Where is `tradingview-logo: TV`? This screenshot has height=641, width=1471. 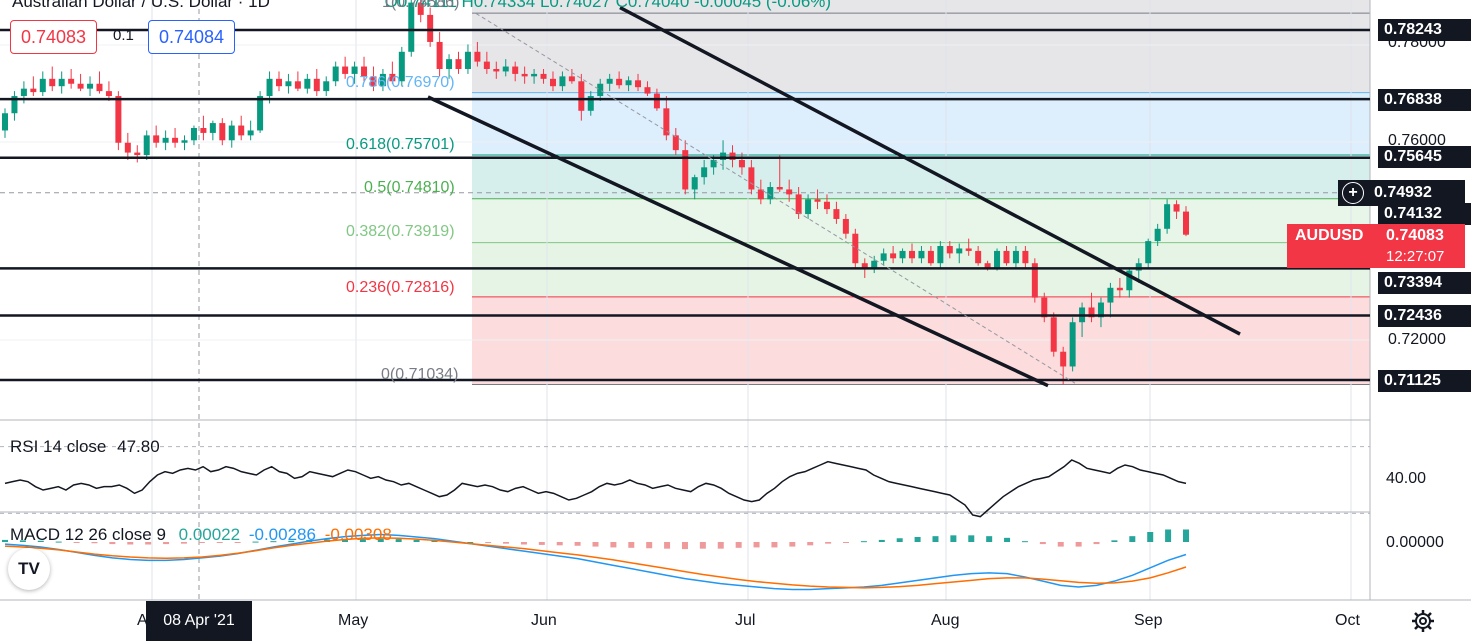
tradingview-logo: TV is located at coordinates (29, 569).